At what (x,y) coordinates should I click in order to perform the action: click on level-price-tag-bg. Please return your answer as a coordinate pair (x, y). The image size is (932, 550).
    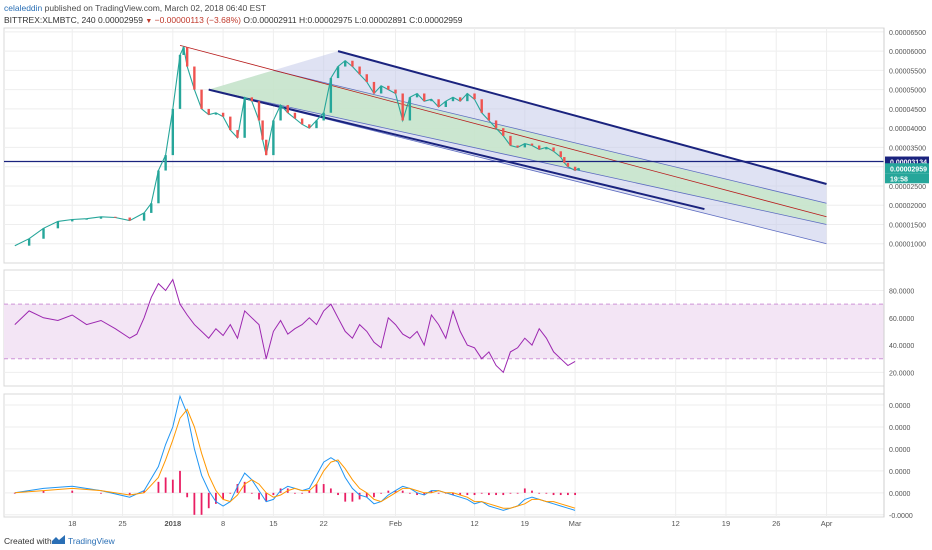
    Looking at the image, I should click on (907, 161).